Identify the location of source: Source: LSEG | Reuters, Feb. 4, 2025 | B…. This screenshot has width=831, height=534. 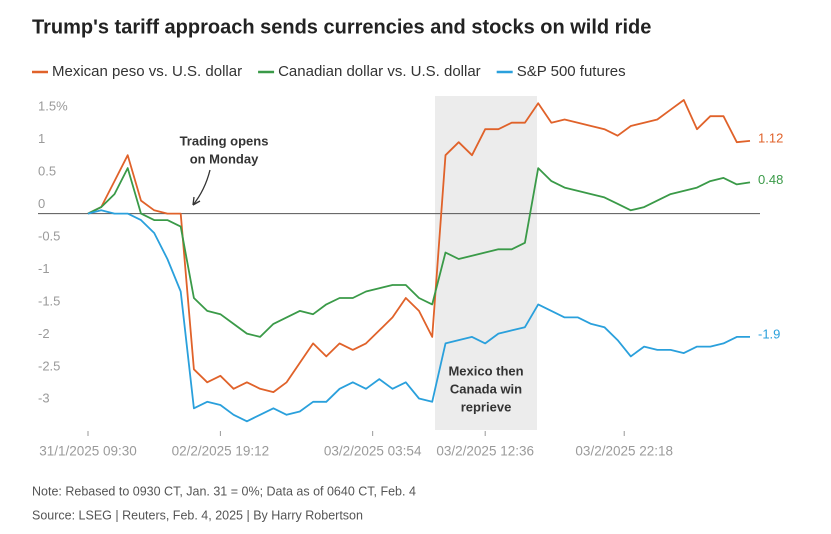
(197, 515).